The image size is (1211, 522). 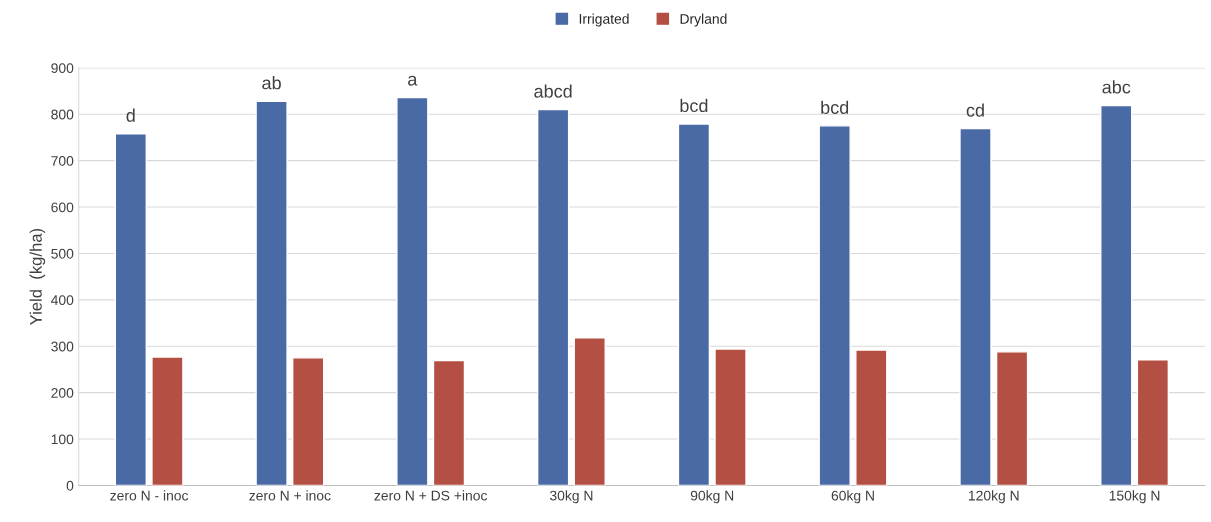 What do you see at coordinates (553, 91) in the screenshot?
I see `annotation: abcd` at bounding box center [553, 91].